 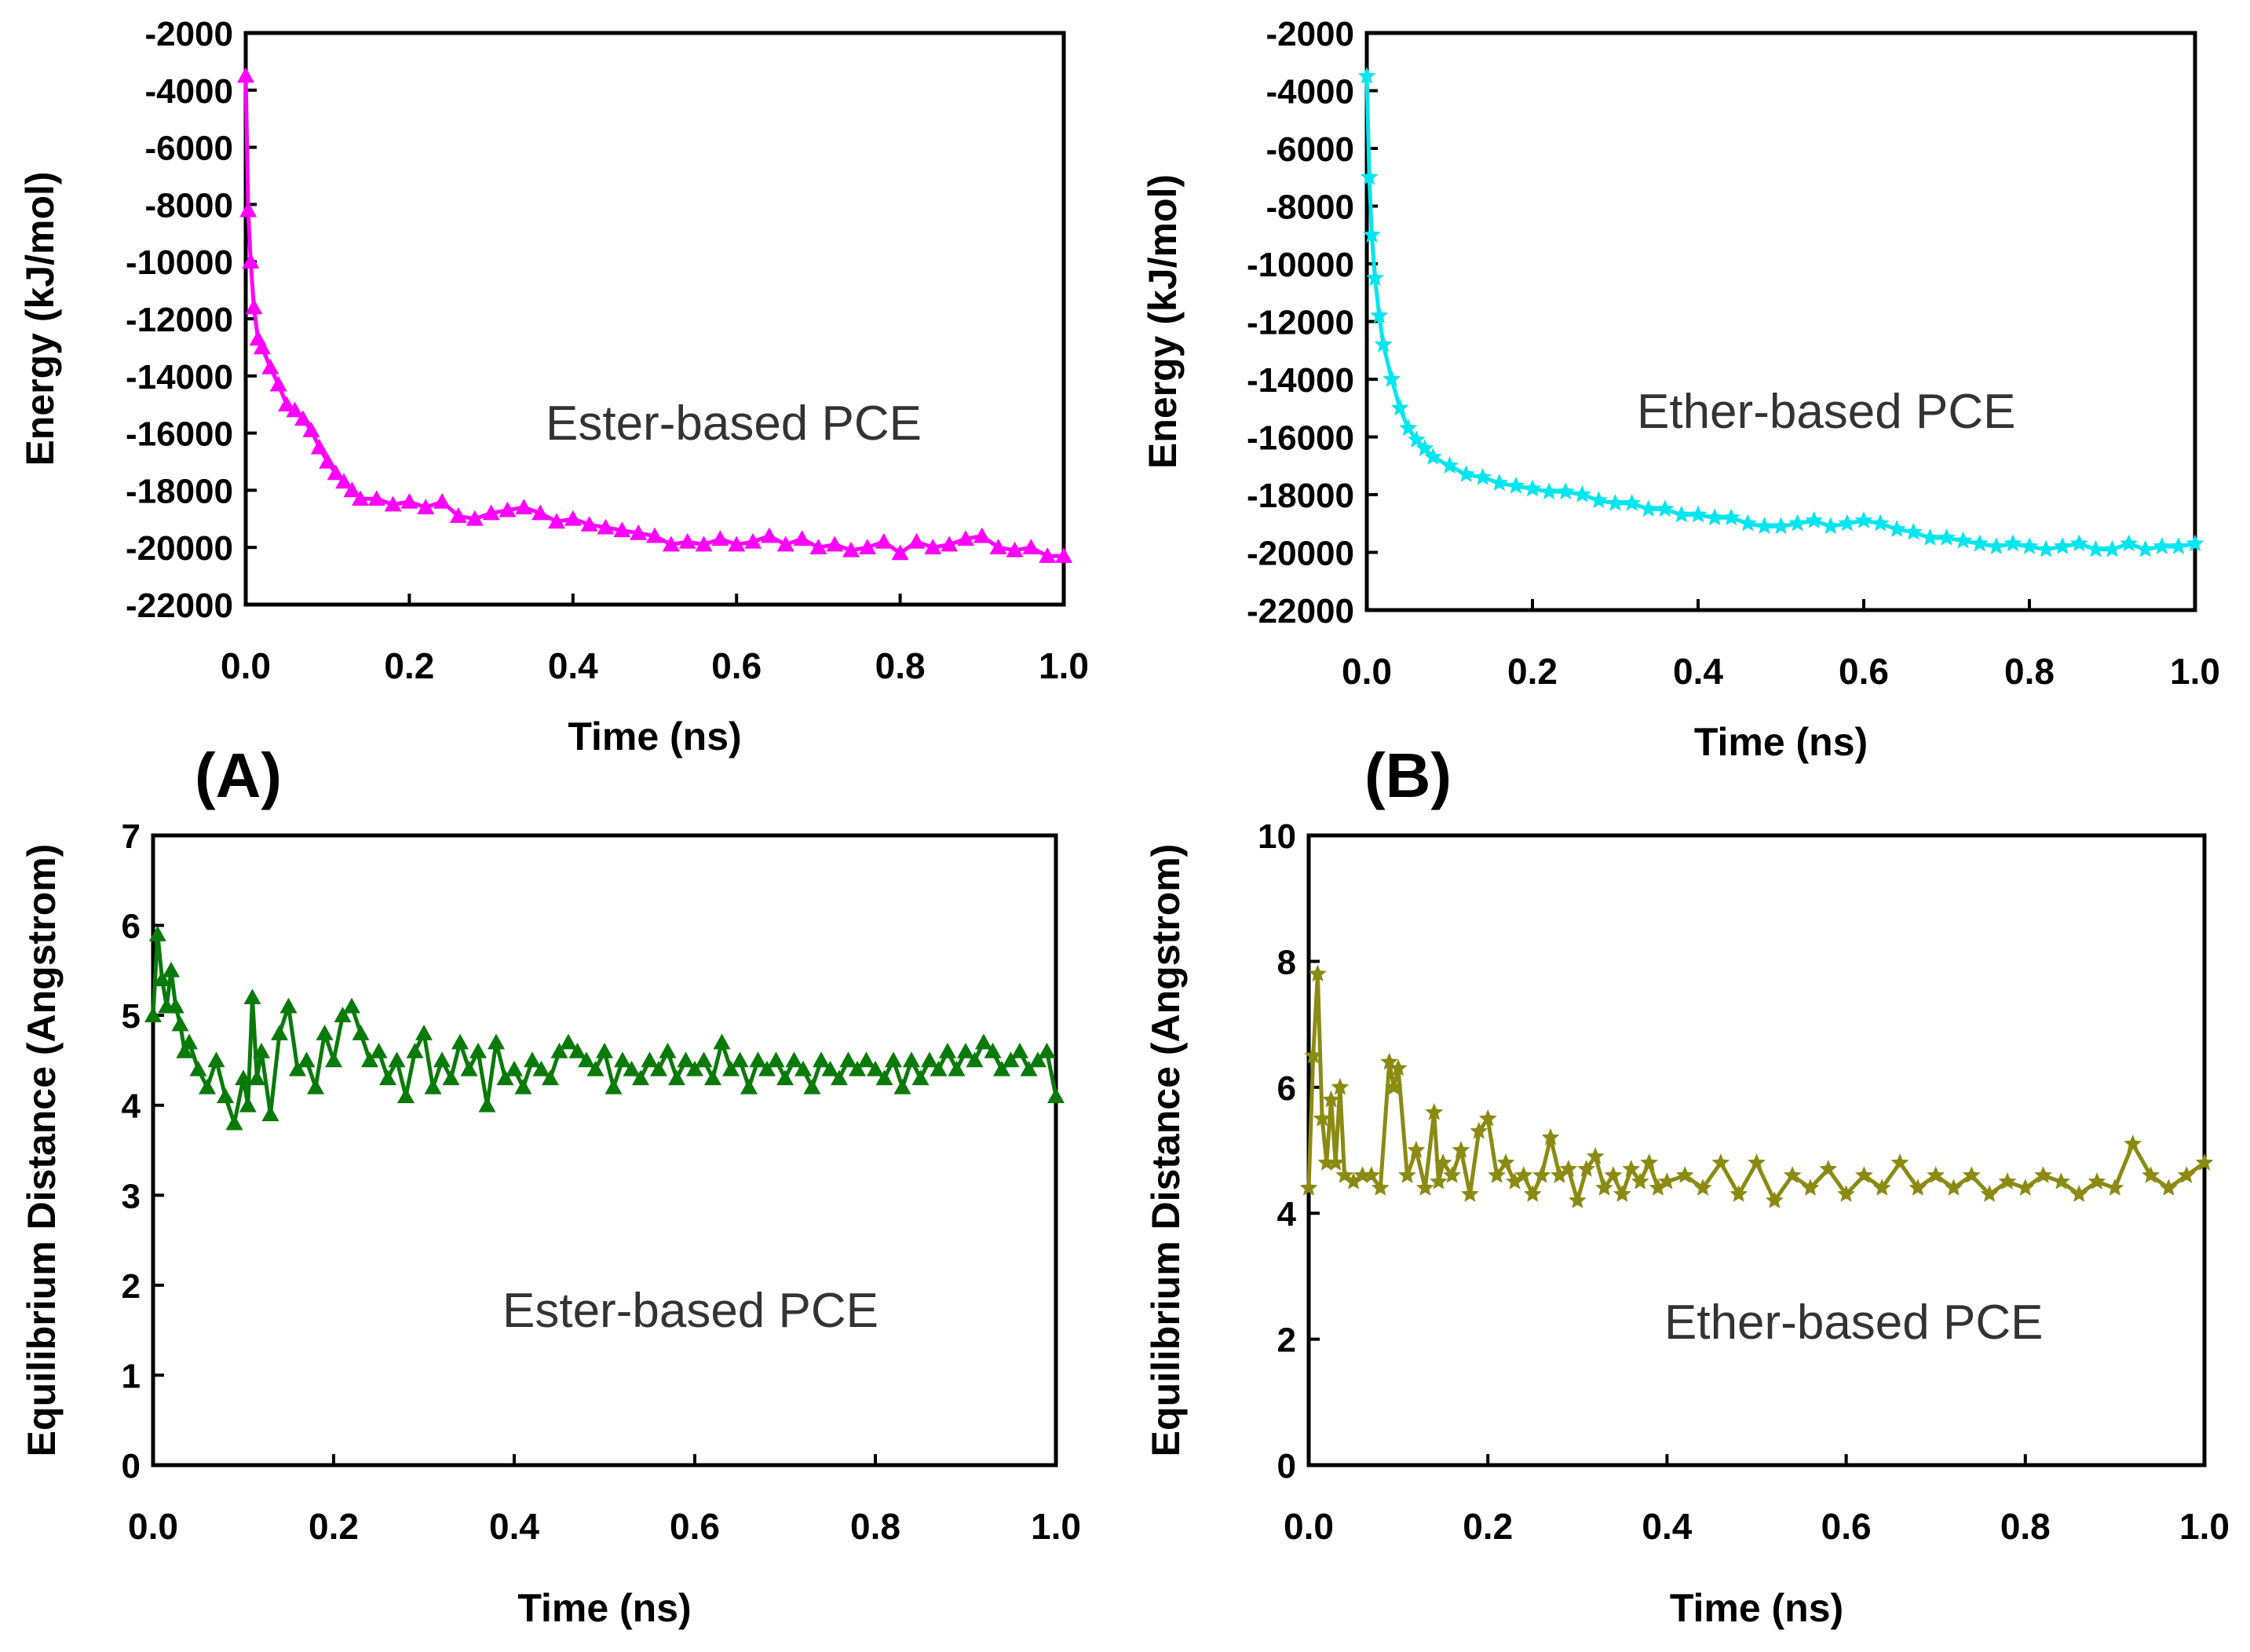 What do you see at coordinates (131, 836) in the screenshot?
I see `y-tick-label: 7` at bounding box center [131, 836].